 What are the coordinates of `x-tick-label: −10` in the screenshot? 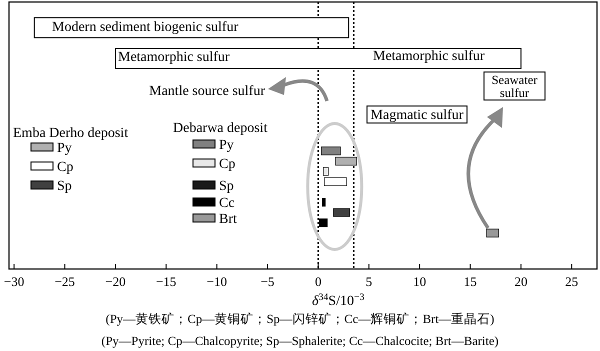 It's located at (216, 281).